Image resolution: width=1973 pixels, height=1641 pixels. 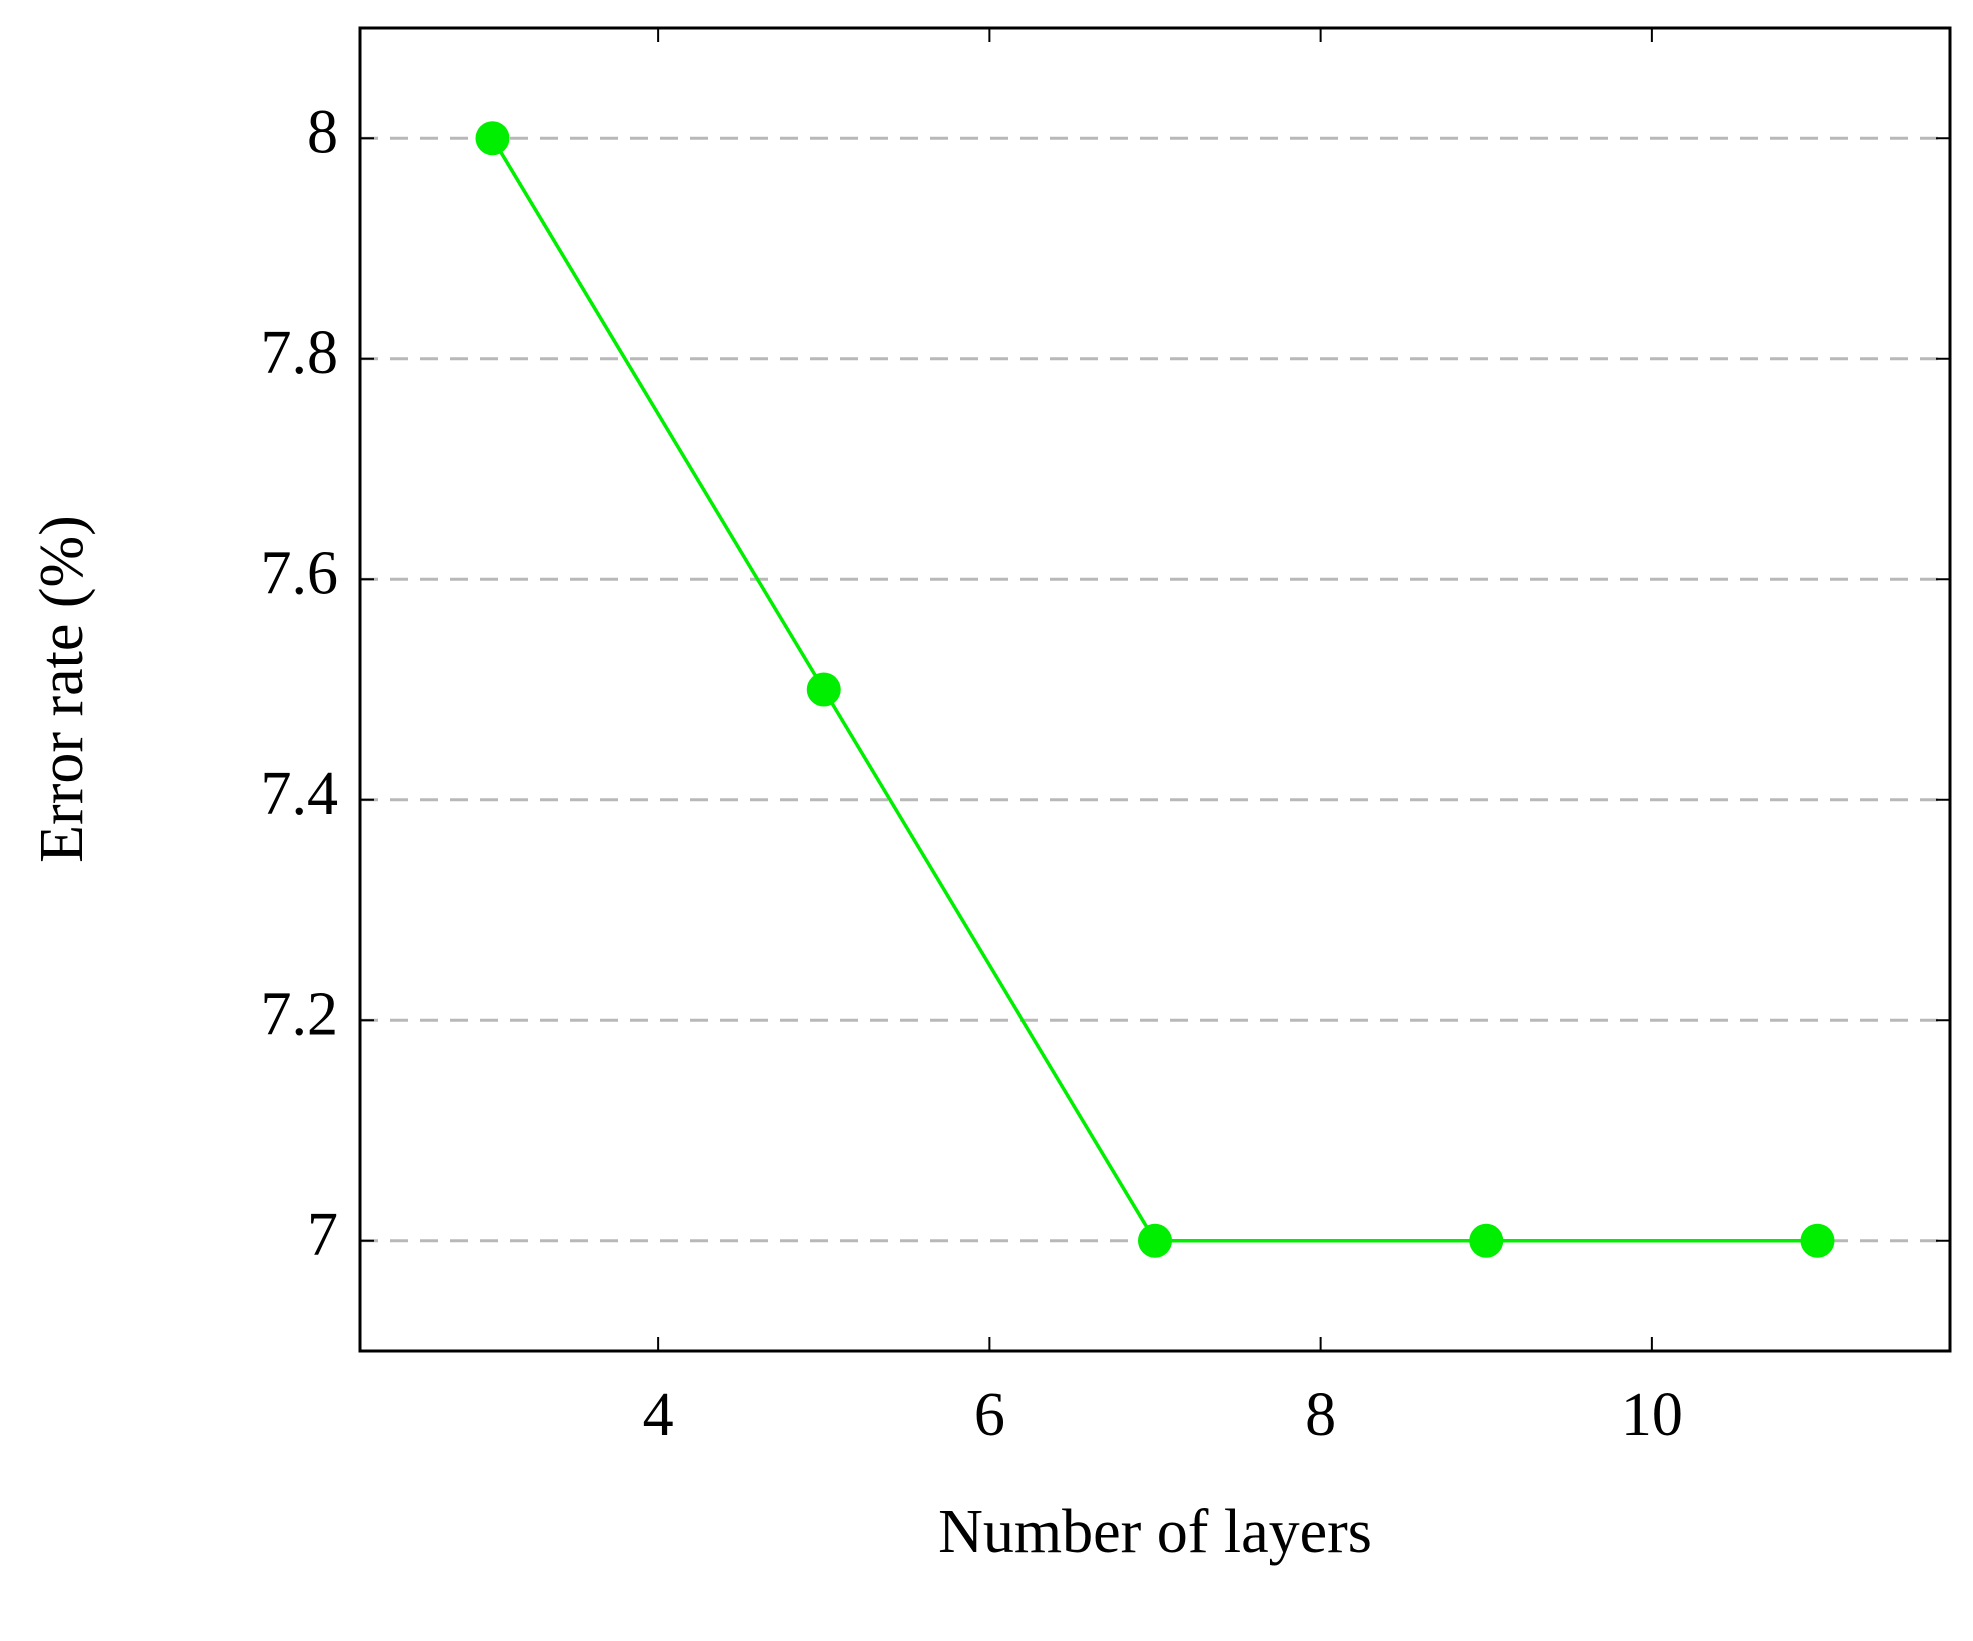 What do you see at coordinates (300, 1014) in the screenshot?
I see `y-tick-label: 7.2` at bounding box center [300, 1014].